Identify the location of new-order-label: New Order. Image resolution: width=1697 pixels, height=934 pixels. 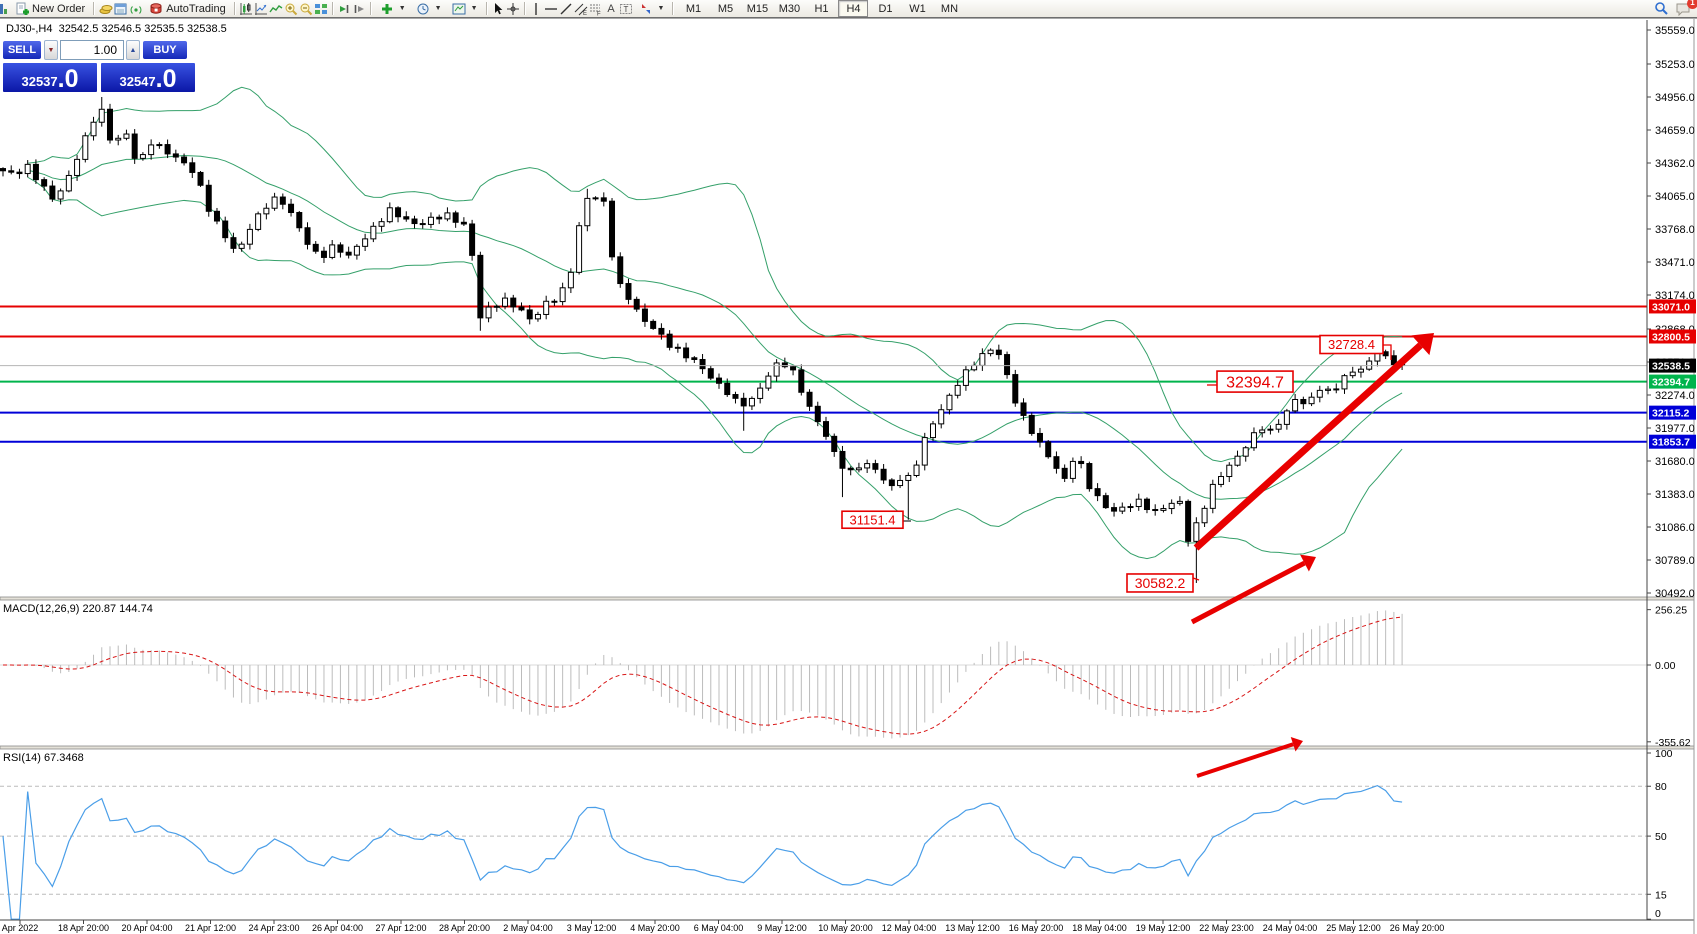
(59, 8).